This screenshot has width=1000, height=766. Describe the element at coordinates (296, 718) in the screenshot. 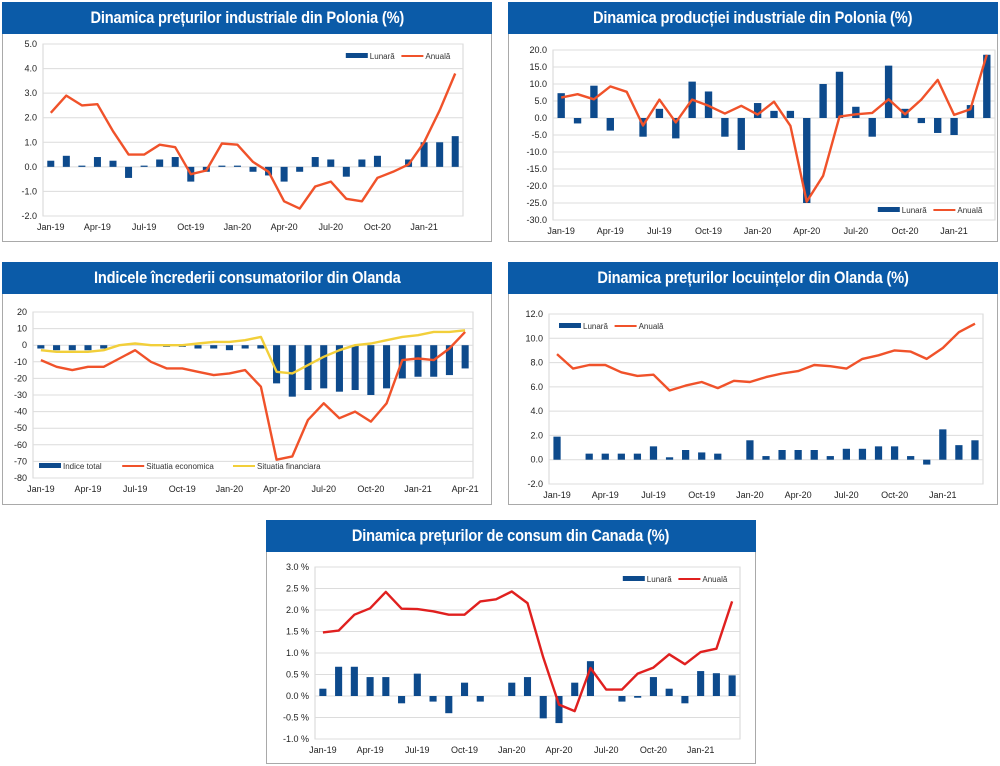

I see `y-tick-label: -0.5 %` at that location.